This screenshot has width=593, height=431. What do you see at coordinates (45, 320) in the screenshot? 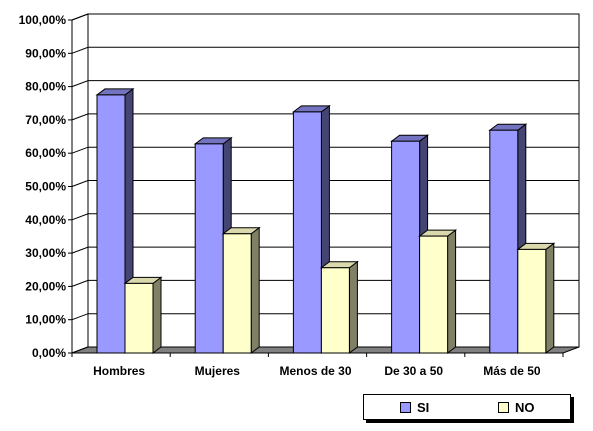
I see `y-tick-label: 10,00%` at bounding box center [45, 320].